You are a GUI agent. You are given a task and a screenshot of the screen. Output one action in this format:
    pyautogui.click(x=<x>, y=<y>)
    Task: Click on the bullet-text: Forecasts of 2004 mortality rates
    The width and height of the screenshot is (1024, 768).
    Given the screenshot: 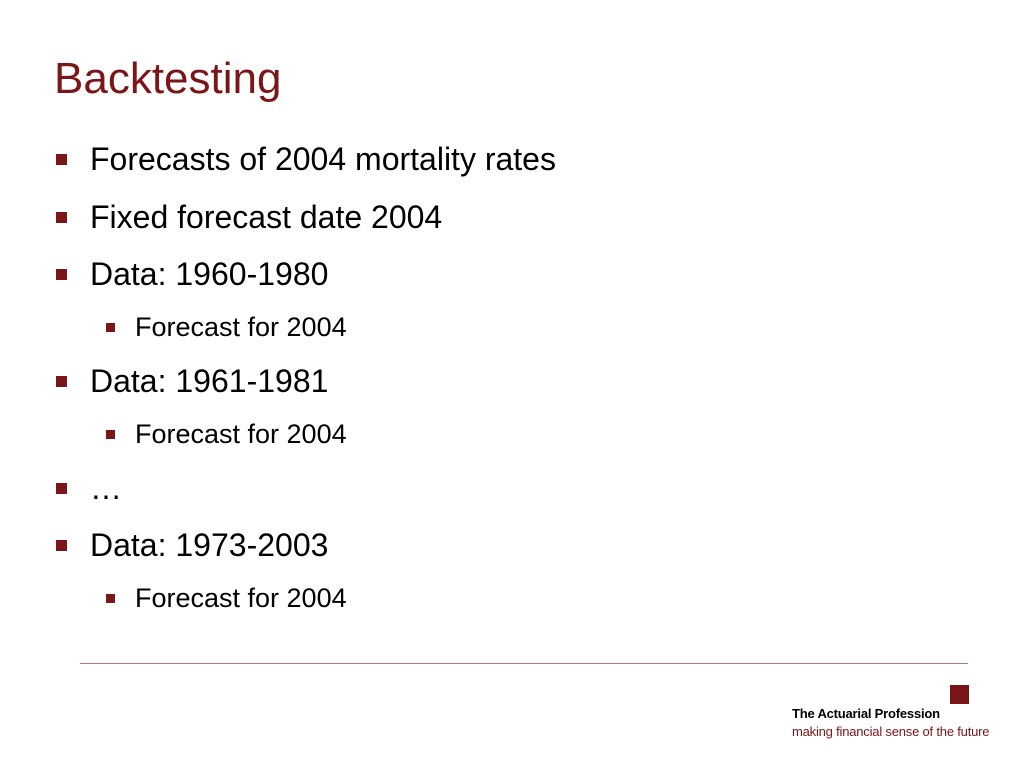 What is the action you would take?
    pyautogui.click(x=323, y=158)
    